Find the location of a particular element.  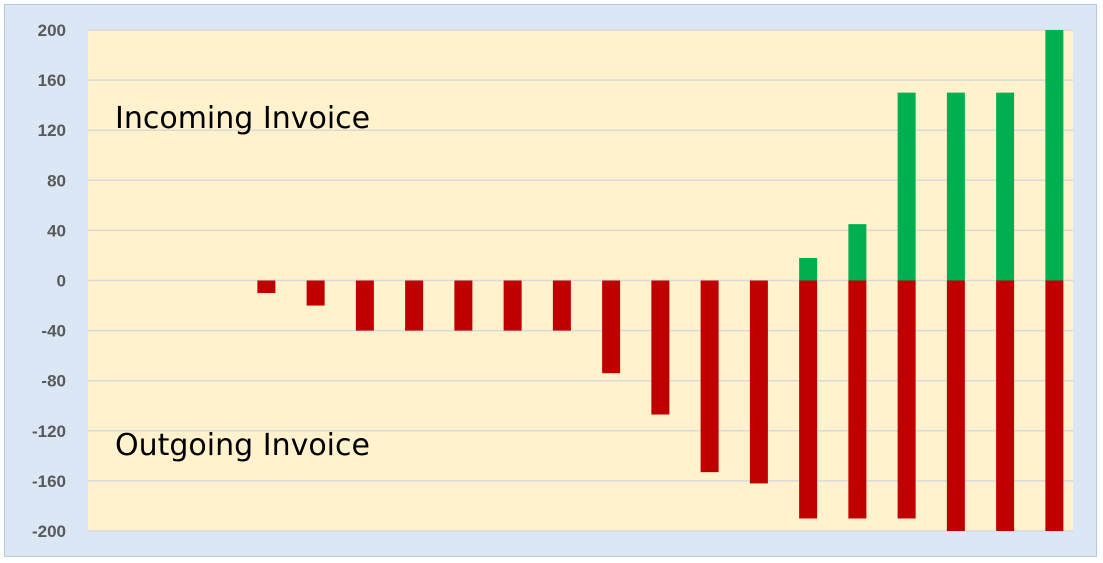

y-tick-label: -200 is located at coordinates (49, 531).